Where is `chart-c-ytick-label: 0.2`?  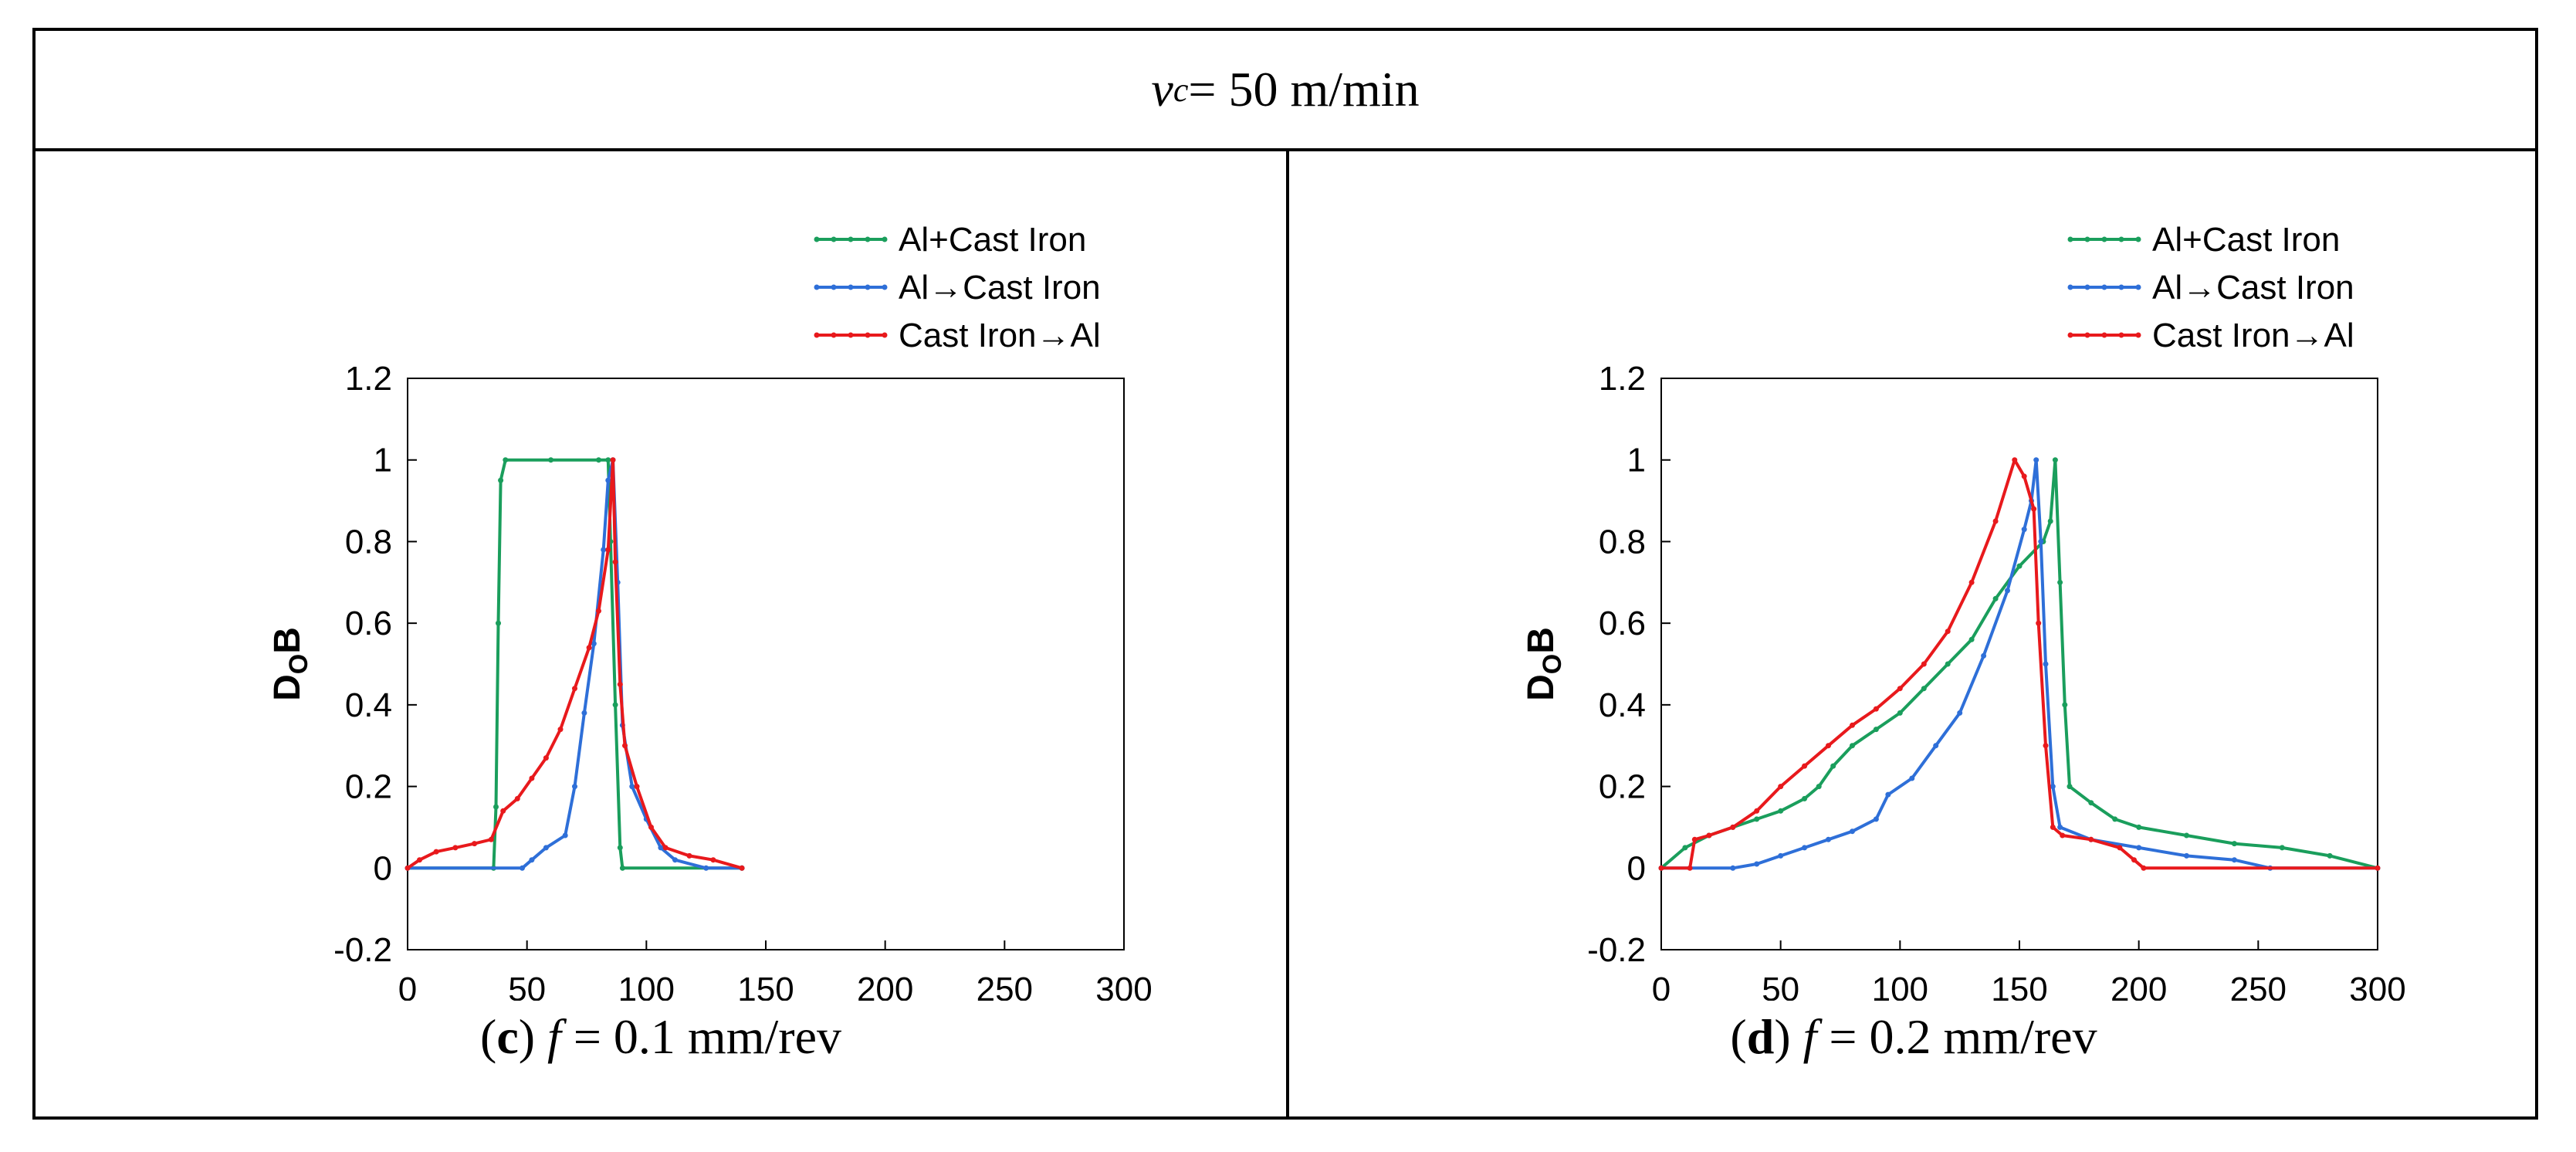 chart-c-ytick-label: 0.2 is located at coordinates (369, 787).